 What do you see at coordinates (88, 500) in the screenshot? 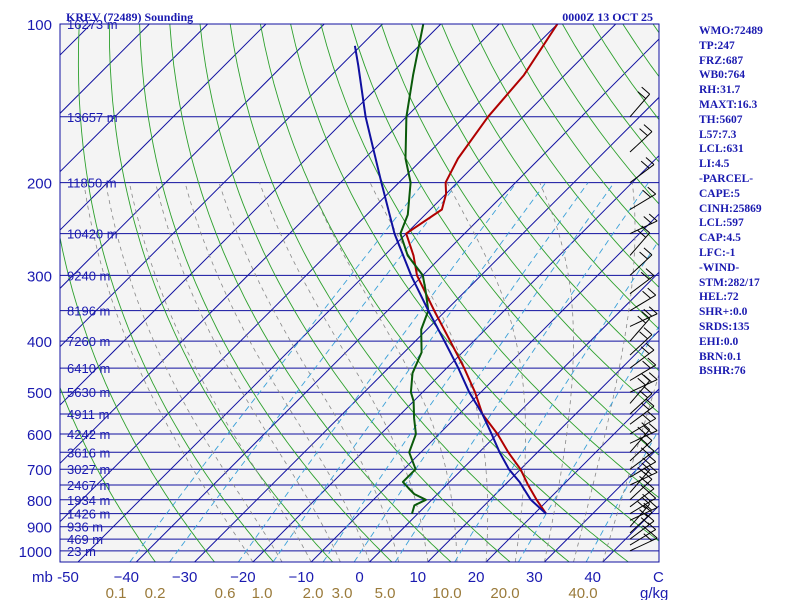
I see `height-label: 1934 m` at bounding box center [88, 500].